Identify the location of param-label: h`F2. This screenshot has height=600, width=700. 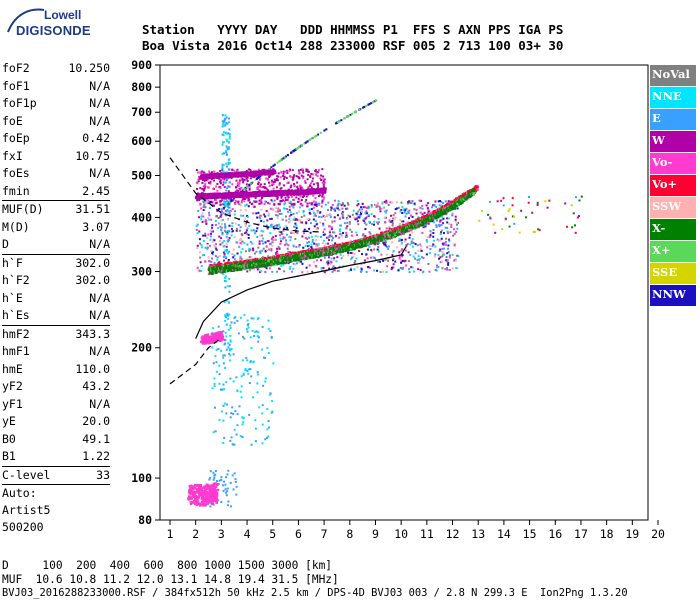
(16, 280).